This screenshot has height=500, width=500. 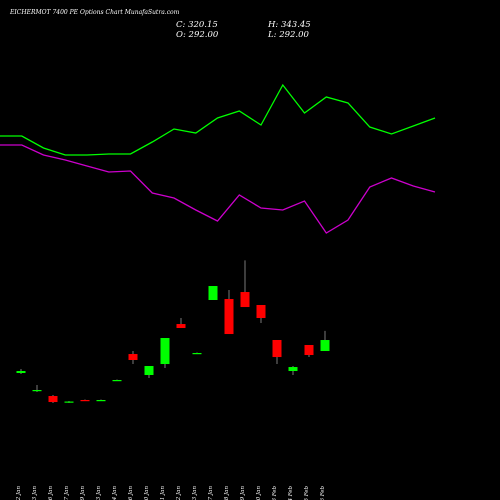 I want to click on x-tick-label: 22 Jan, so click(x=179, y=493).